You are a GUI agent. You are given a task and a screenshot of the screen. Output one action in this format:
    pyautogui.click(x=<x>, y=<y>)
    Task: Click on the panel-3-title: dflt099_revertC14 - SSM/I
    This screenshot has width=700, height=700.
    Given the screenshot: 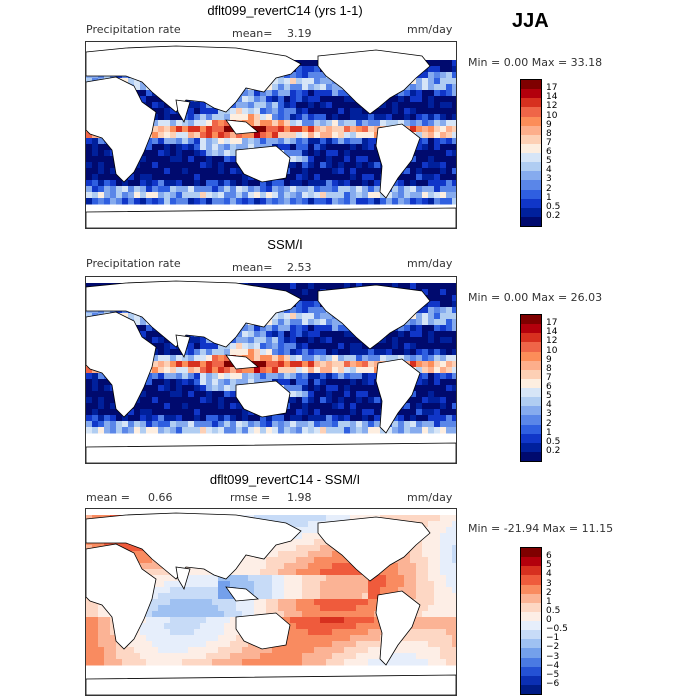 What is the action you would take?
    pyautogui.click(x=285, y=479)
    